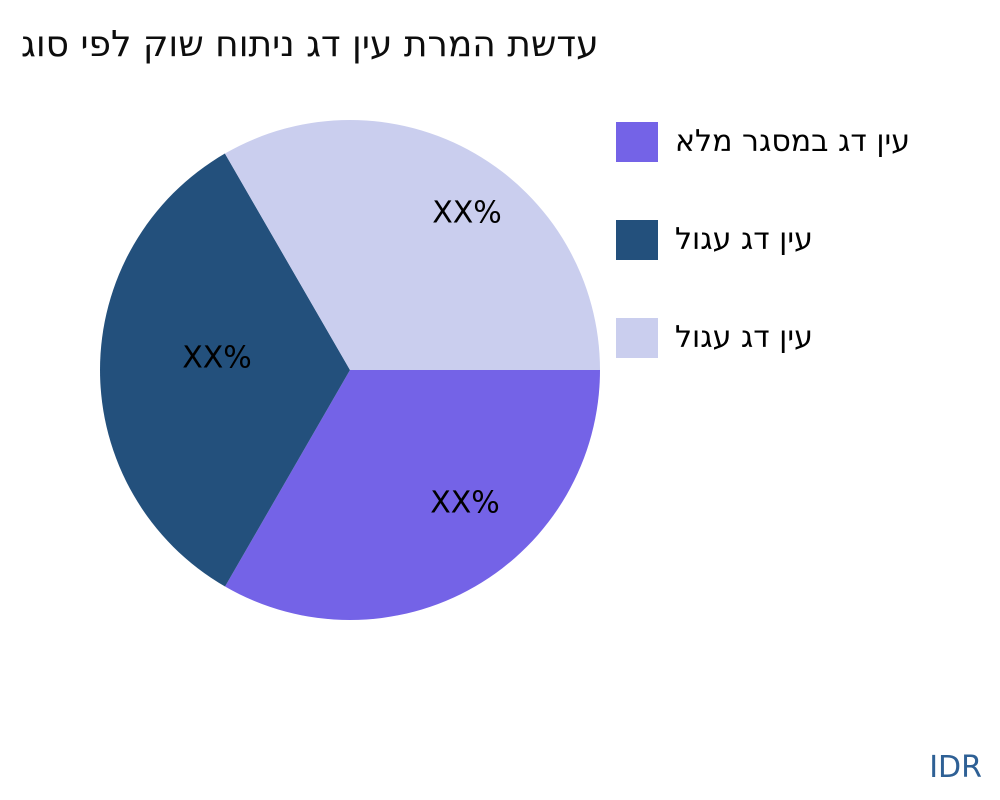  Describe the element at coordinates (792, 141) in the screenshot. I see `legend-item-label-0: עין דג במסגר מלא` at that location.